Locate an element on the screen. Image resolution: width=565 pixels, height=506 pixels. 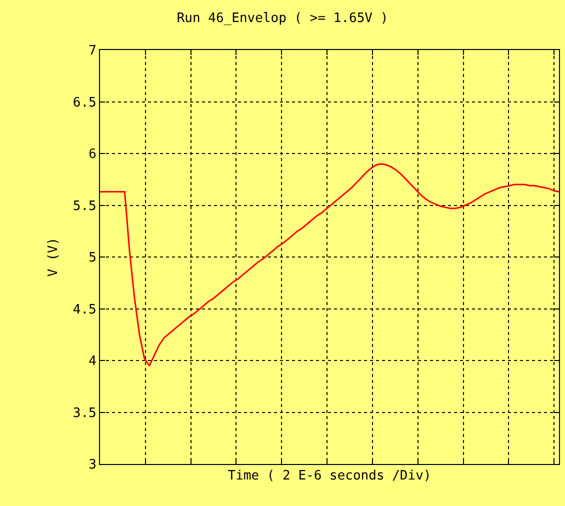
y-tick-label: 3 is located at coordinates (92, 465).